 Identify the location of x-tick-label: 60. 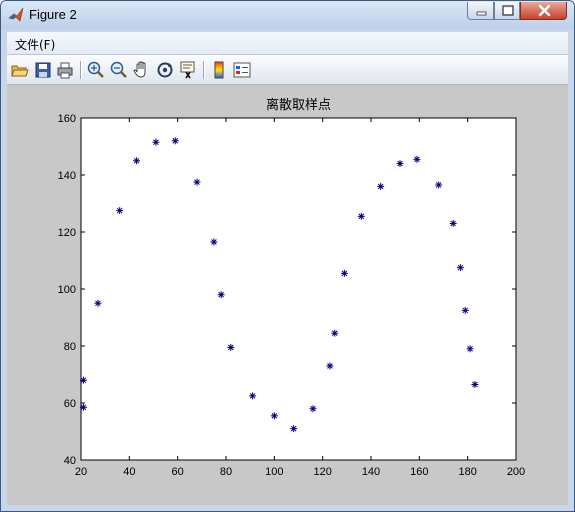
(178, 472).